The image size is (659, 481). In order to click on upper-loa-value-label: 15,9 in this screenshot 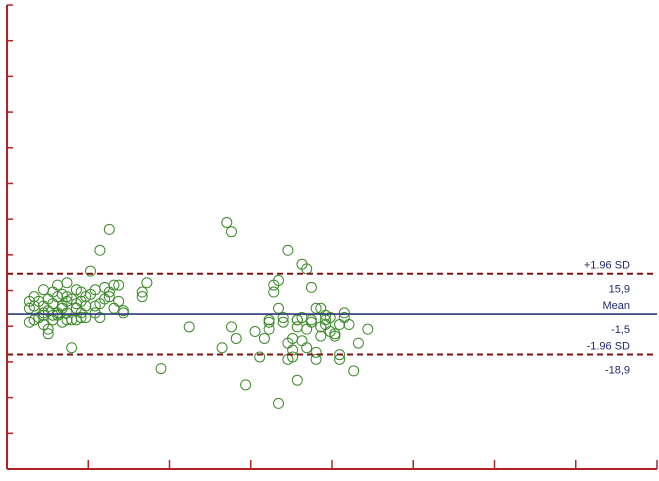, I will do `click(619, 290)`.